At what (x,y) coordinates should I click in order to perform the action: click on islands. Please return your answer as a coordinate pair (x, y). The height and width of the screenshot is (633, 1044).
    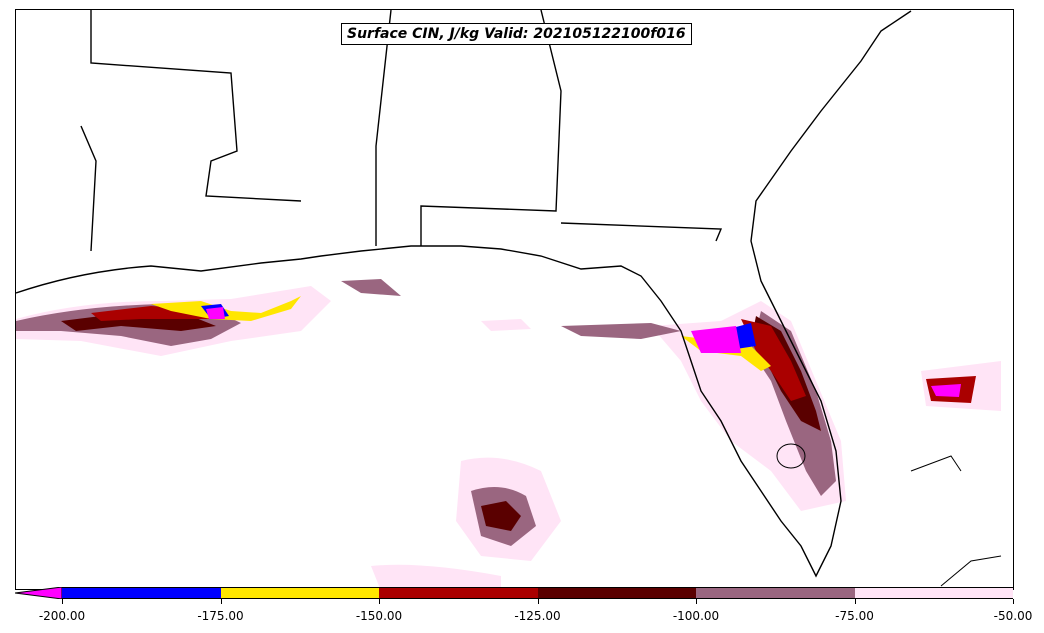
    Looking at the image, I should click on (889, 515).